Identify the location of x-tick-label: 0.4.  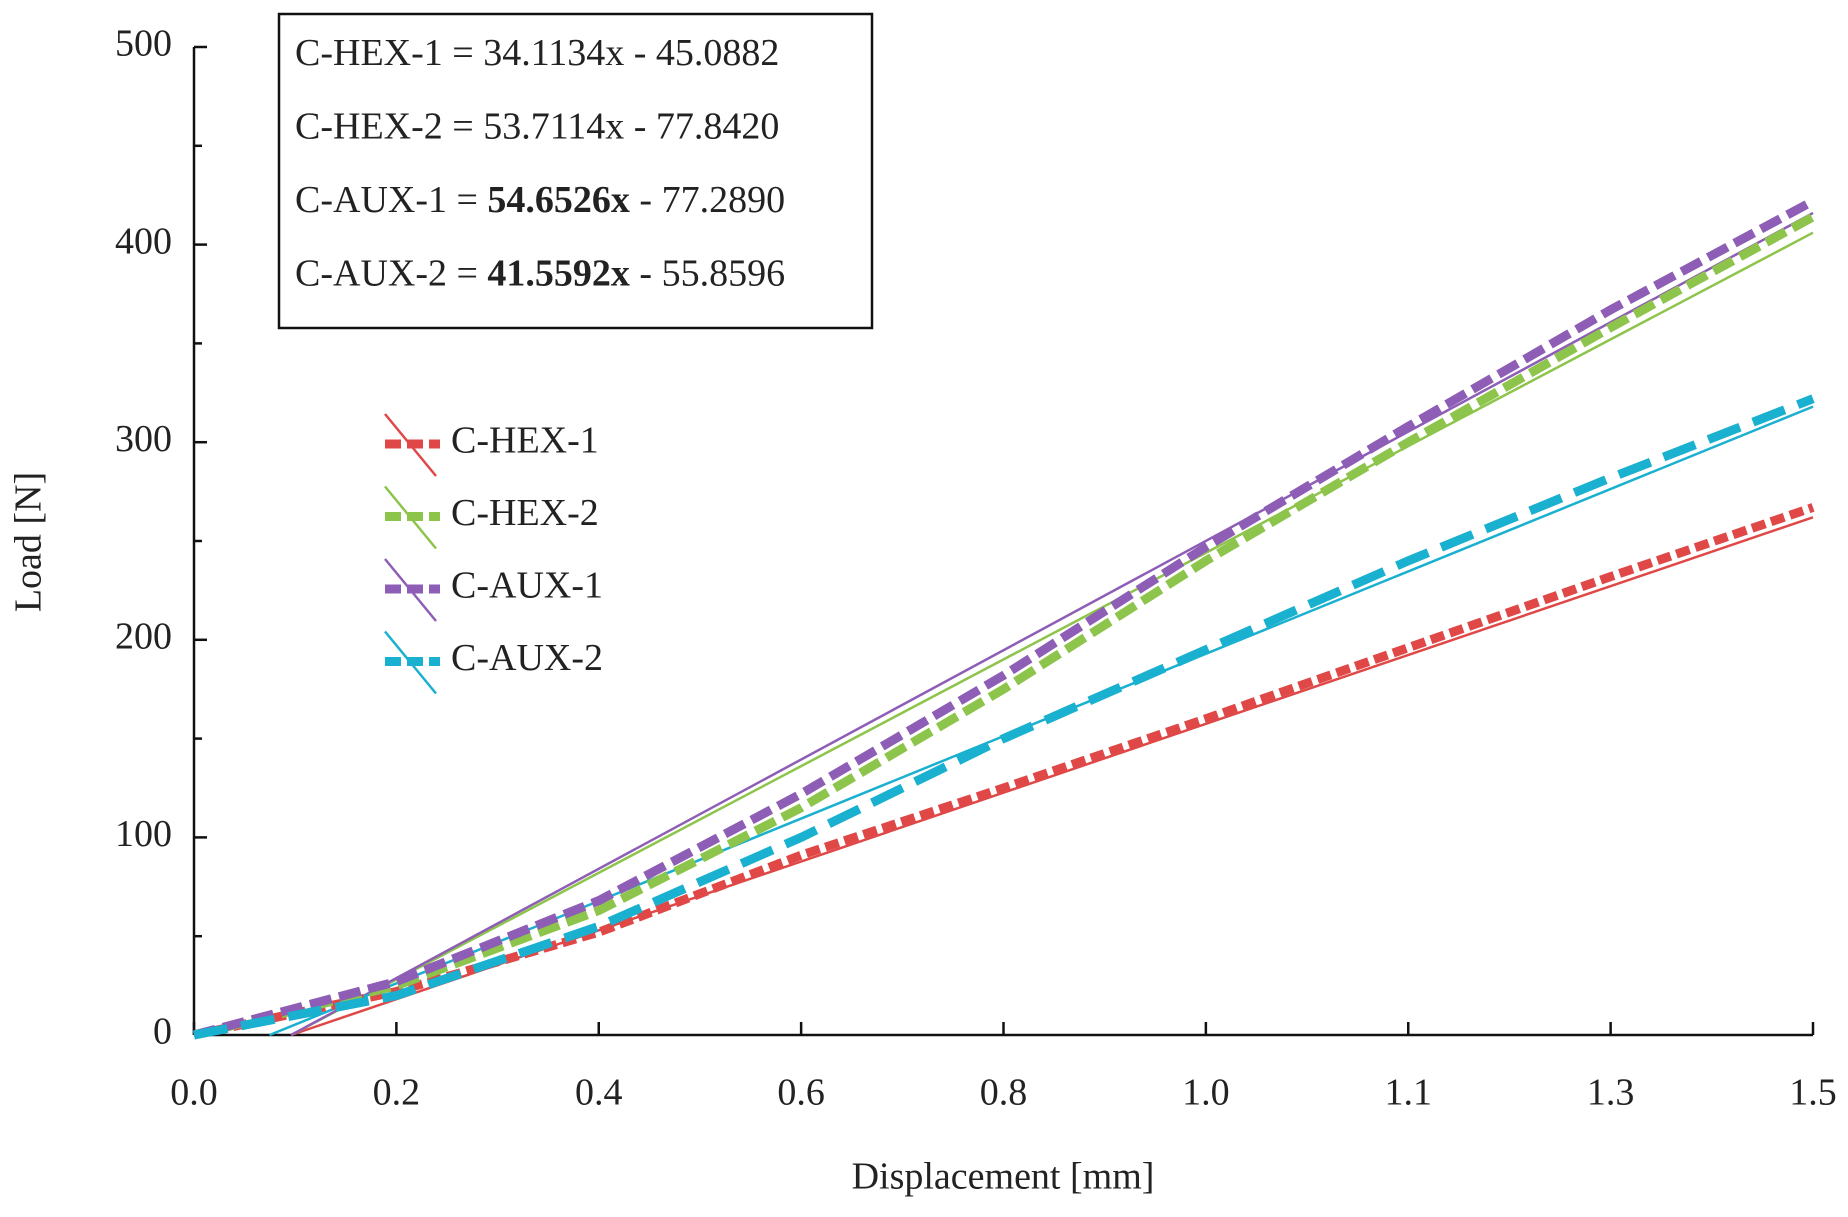
(599, 1093).